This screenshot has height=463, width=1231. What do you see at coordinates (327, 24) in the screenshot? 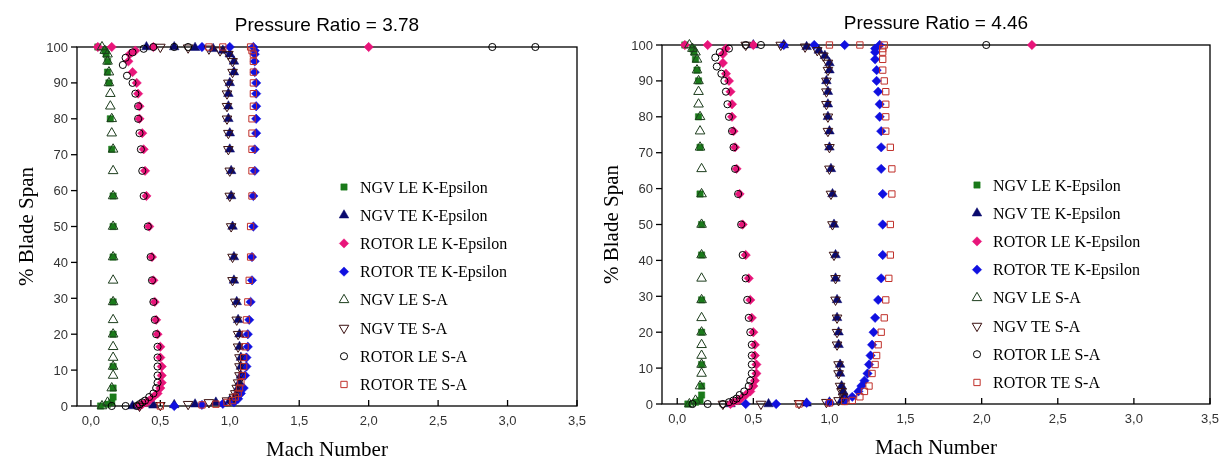
I see `chart-title: Pressure Ratio = 3.78` at bounding box center [327, 24].